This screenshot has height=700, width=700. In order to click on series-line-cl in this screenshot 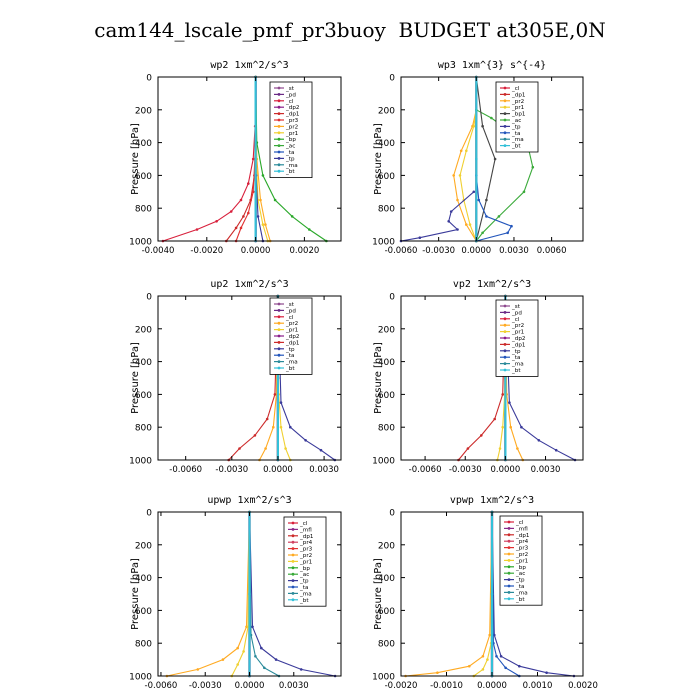, I will do `click(209, 159)`.